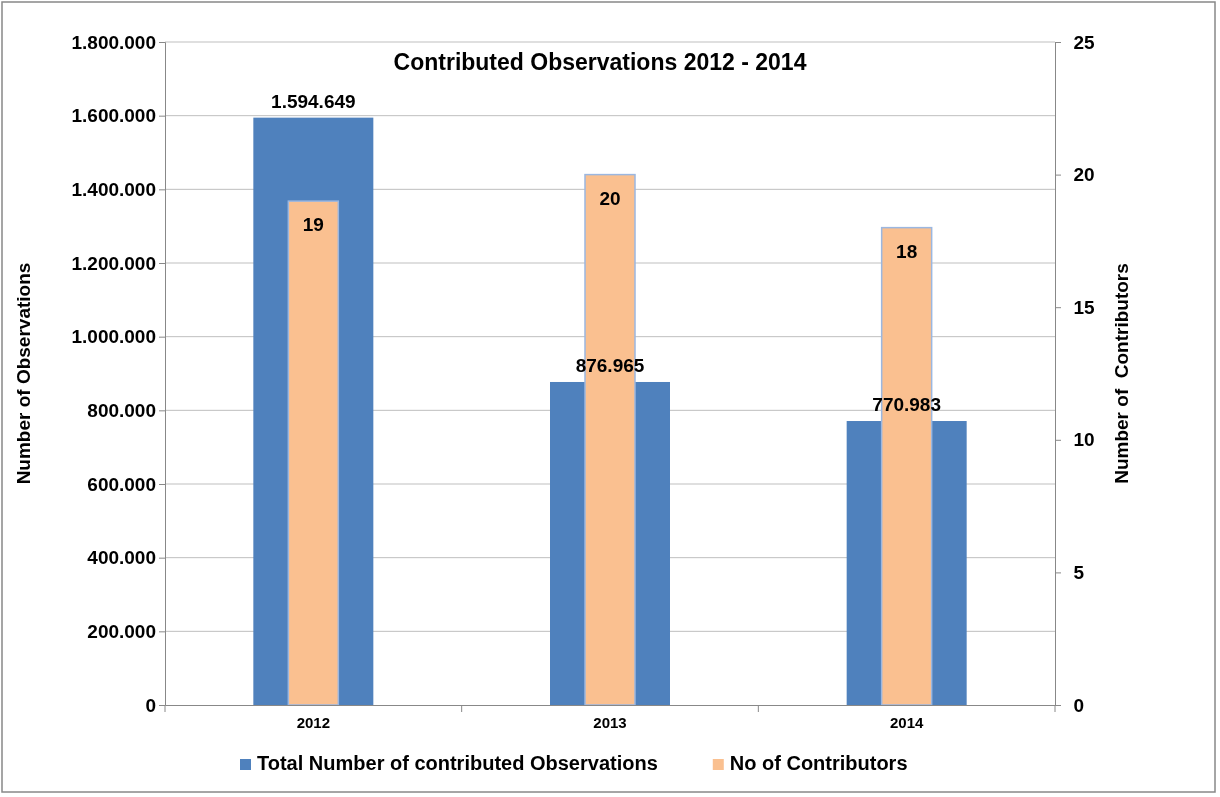 The height and width of the screenshot is (797, 1220). What do you see at coordinates (23, 373) in the screenshot?
I see `y-axis-title: Number of Observations` at bounding box center [23, 373].